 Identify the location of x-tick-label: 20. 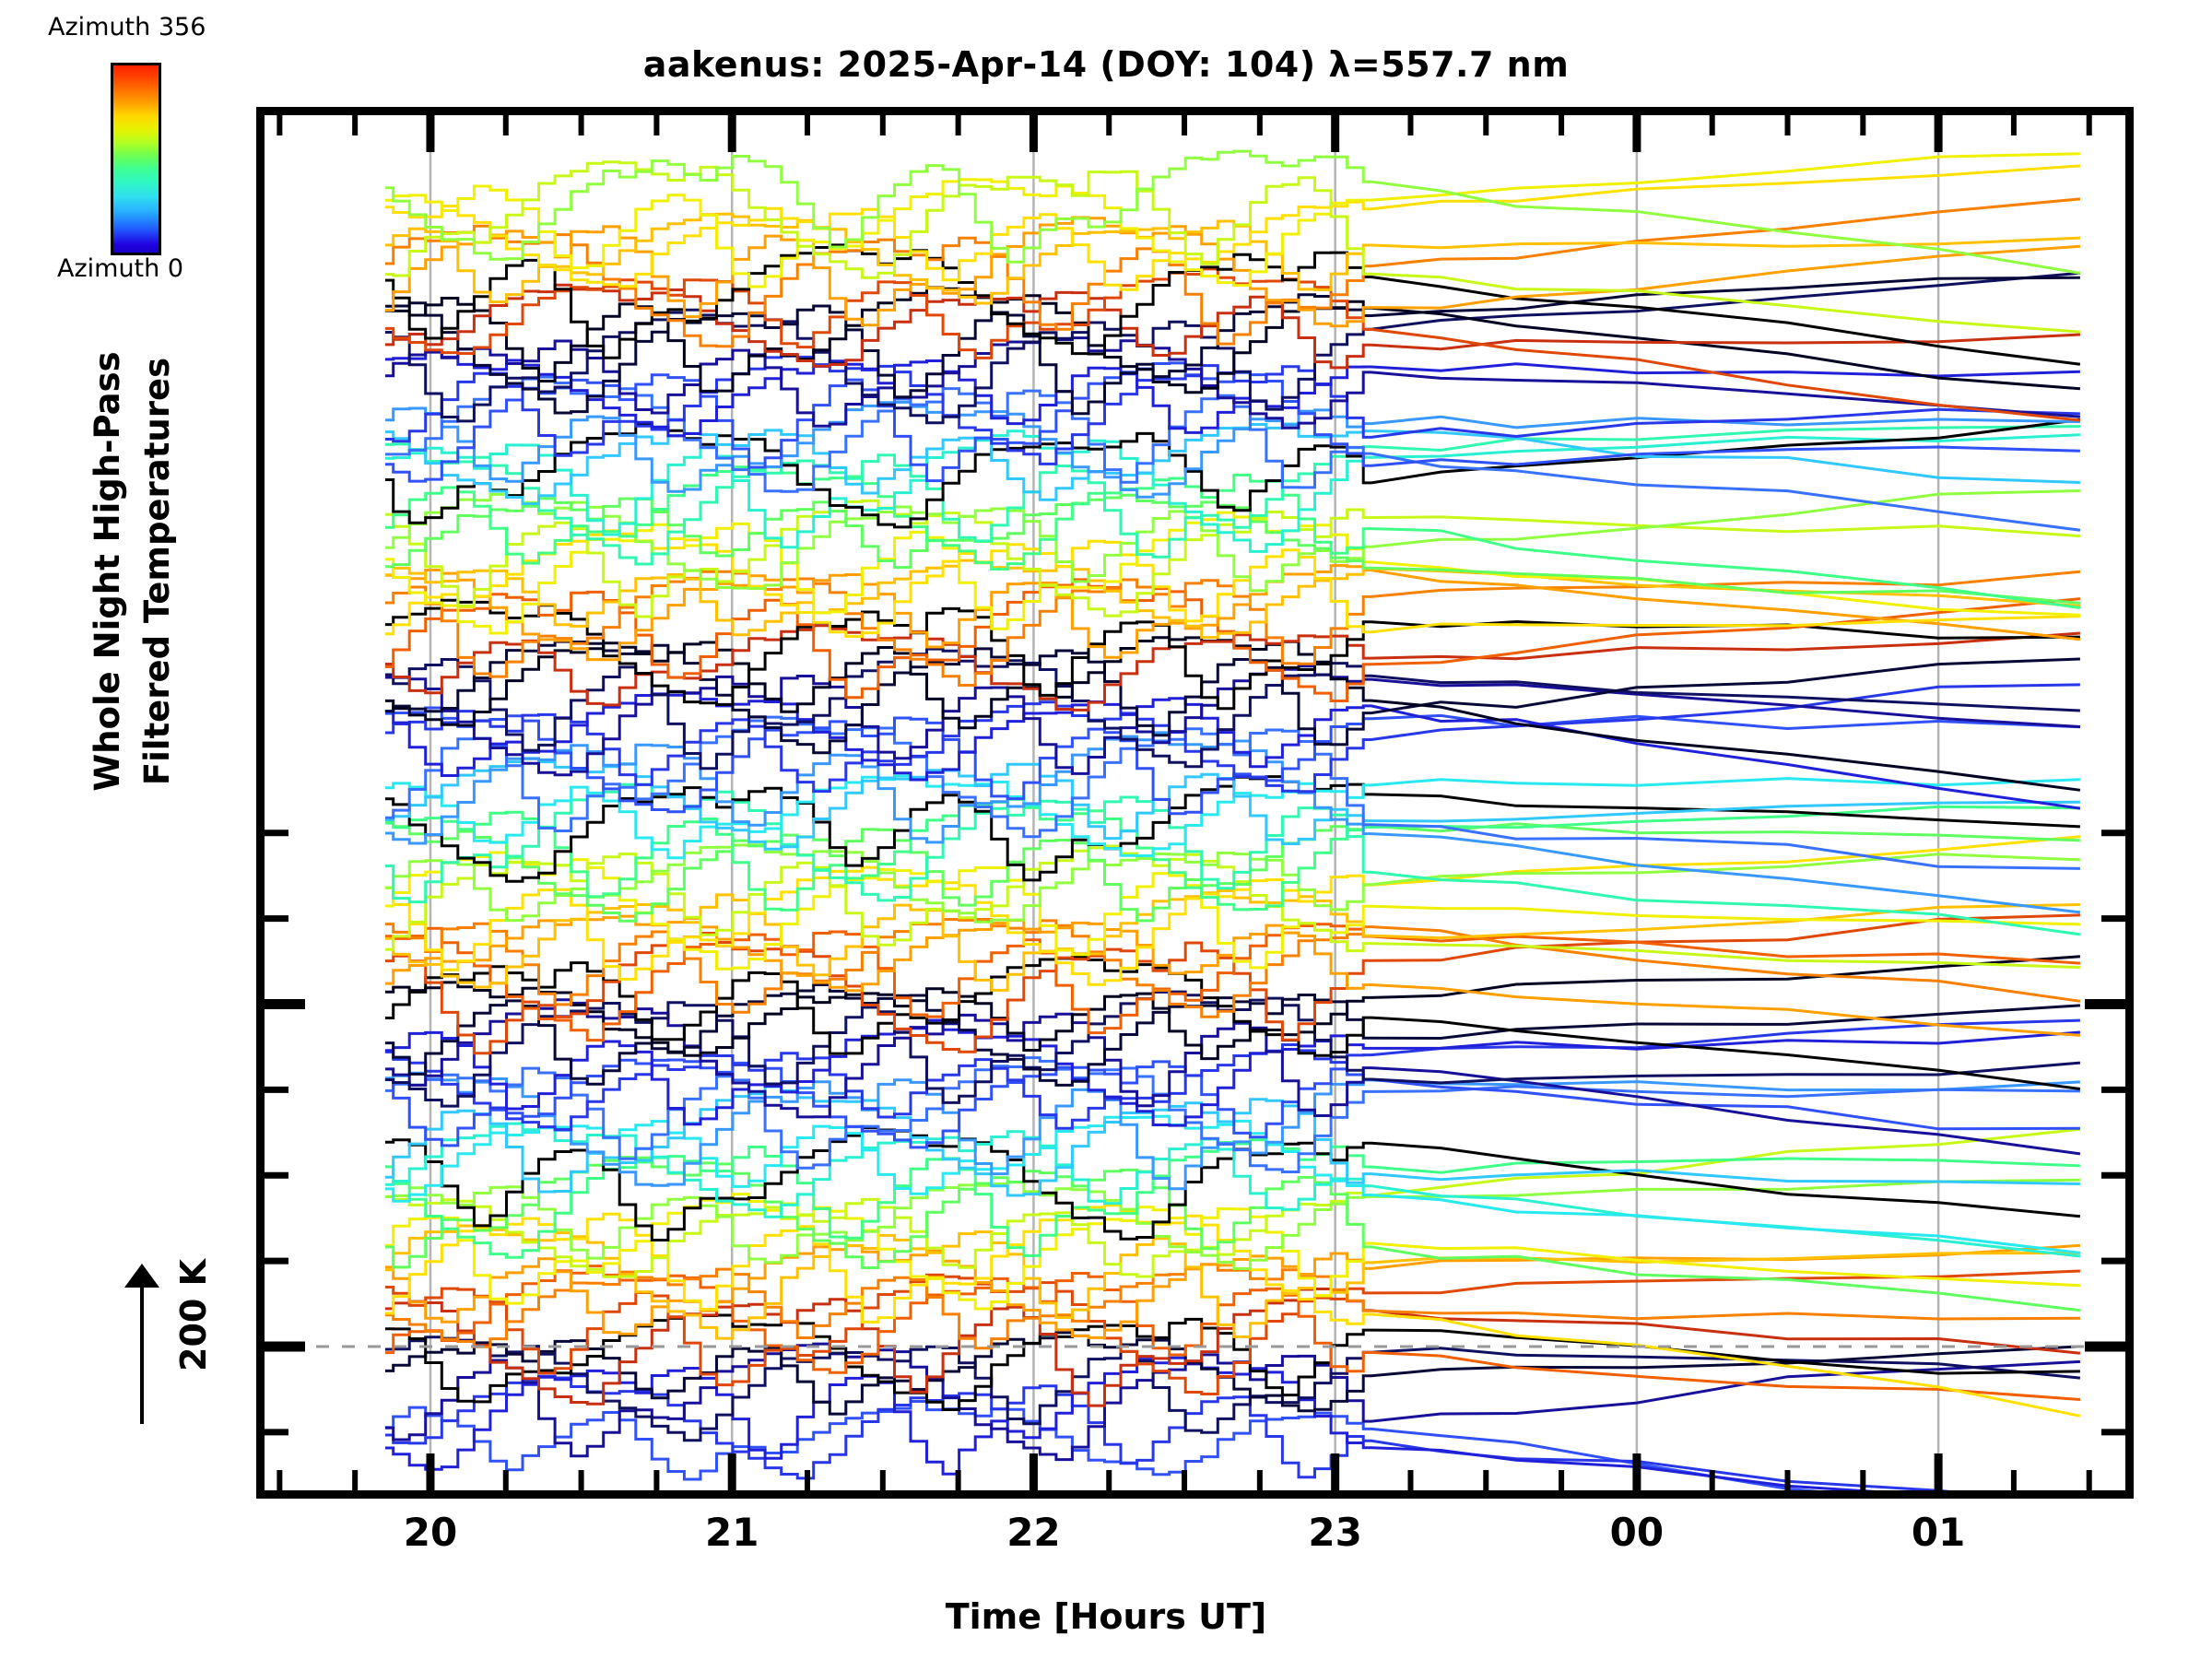
(430, 1532).